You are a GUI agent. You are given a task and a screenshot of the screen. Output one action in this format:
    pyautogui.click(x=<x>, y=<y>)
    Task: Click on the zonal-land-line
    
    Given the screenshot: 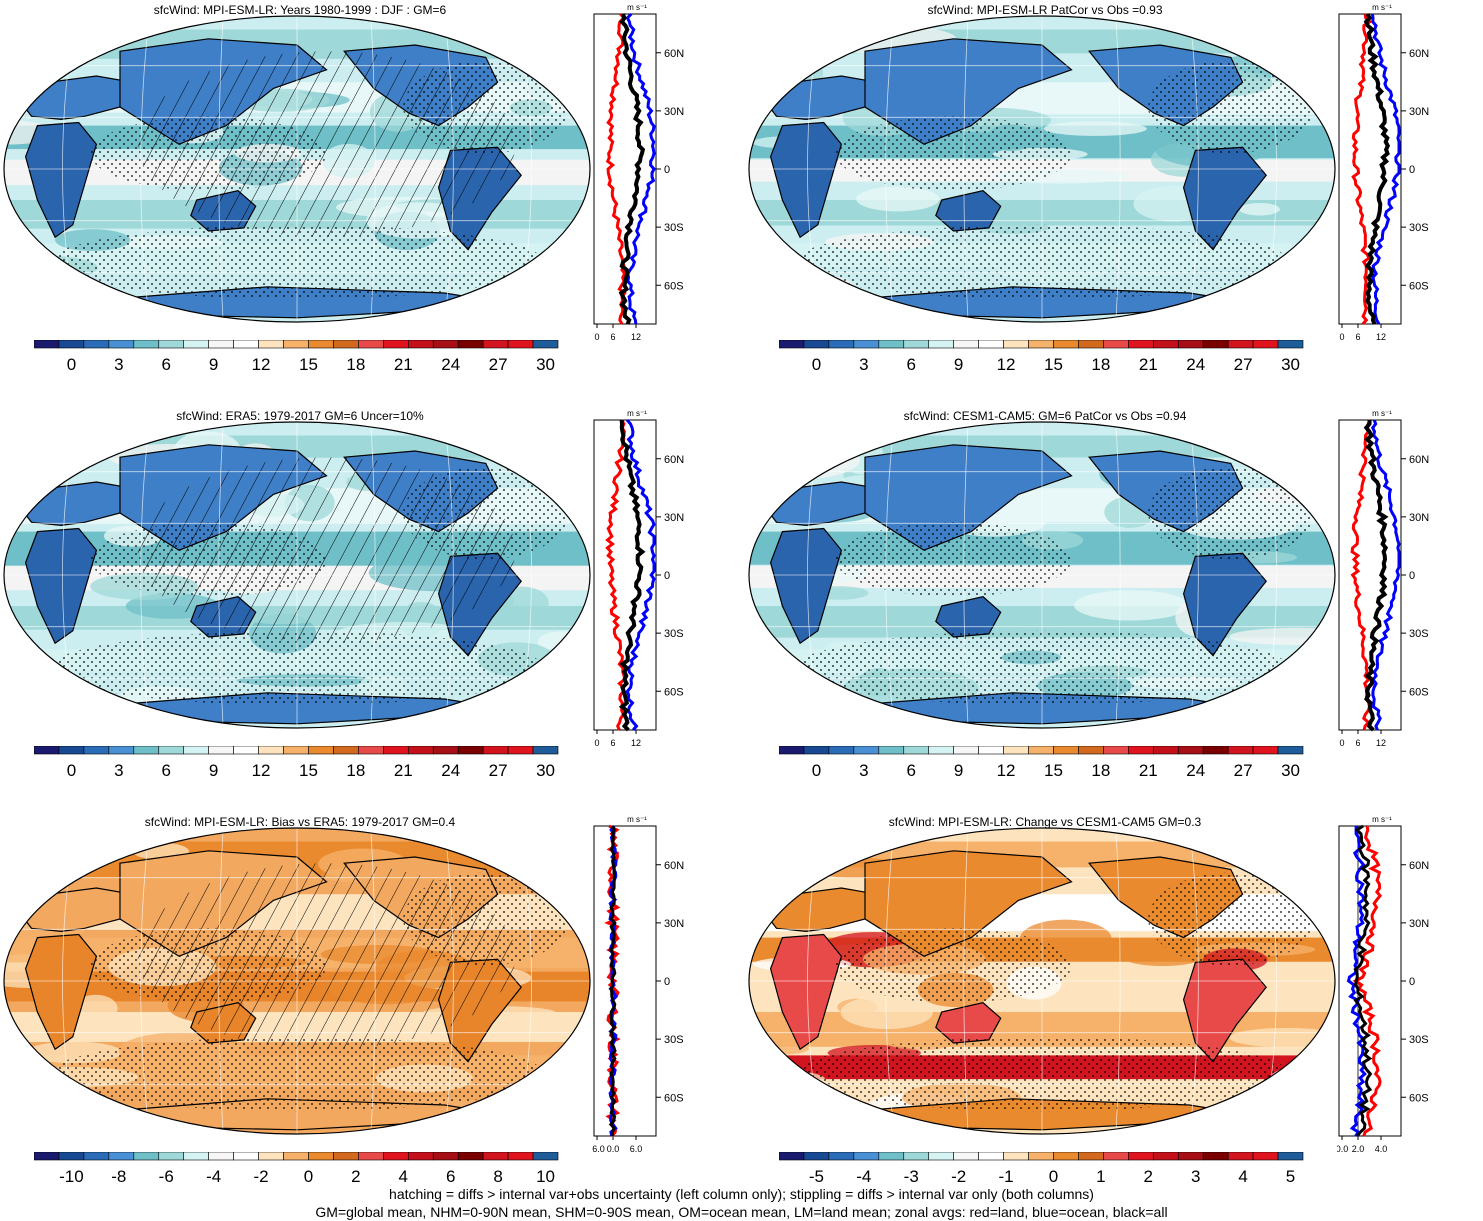 What is the action you would take?
    pyautogui.click(x=616, y=575)
    